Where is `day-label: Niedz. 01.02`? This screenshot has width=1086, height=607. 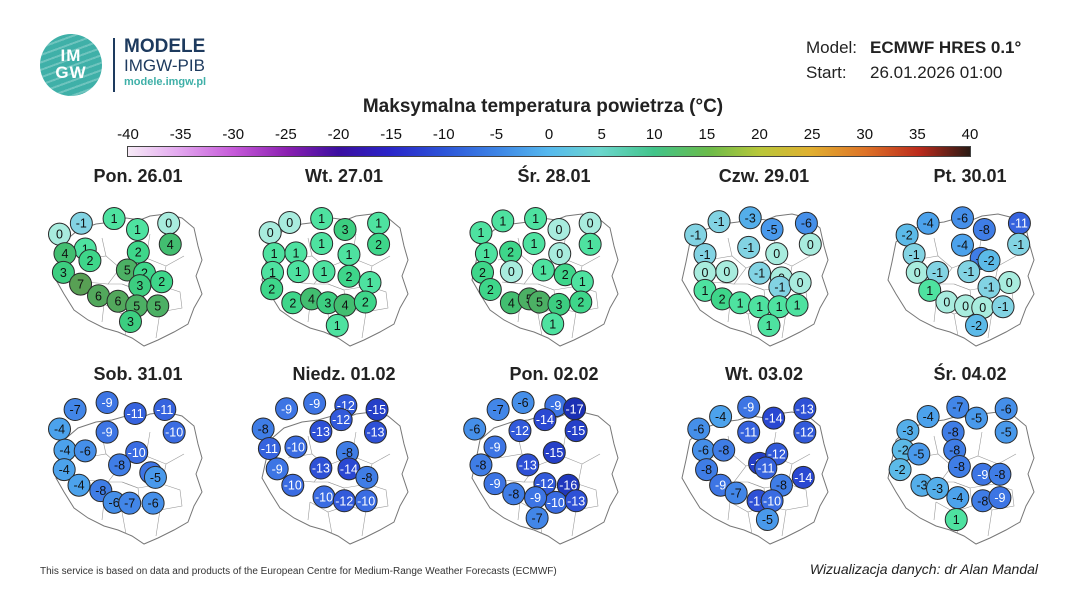 day-label: Niedz. 01.02 is located at coordinates (344, 374).